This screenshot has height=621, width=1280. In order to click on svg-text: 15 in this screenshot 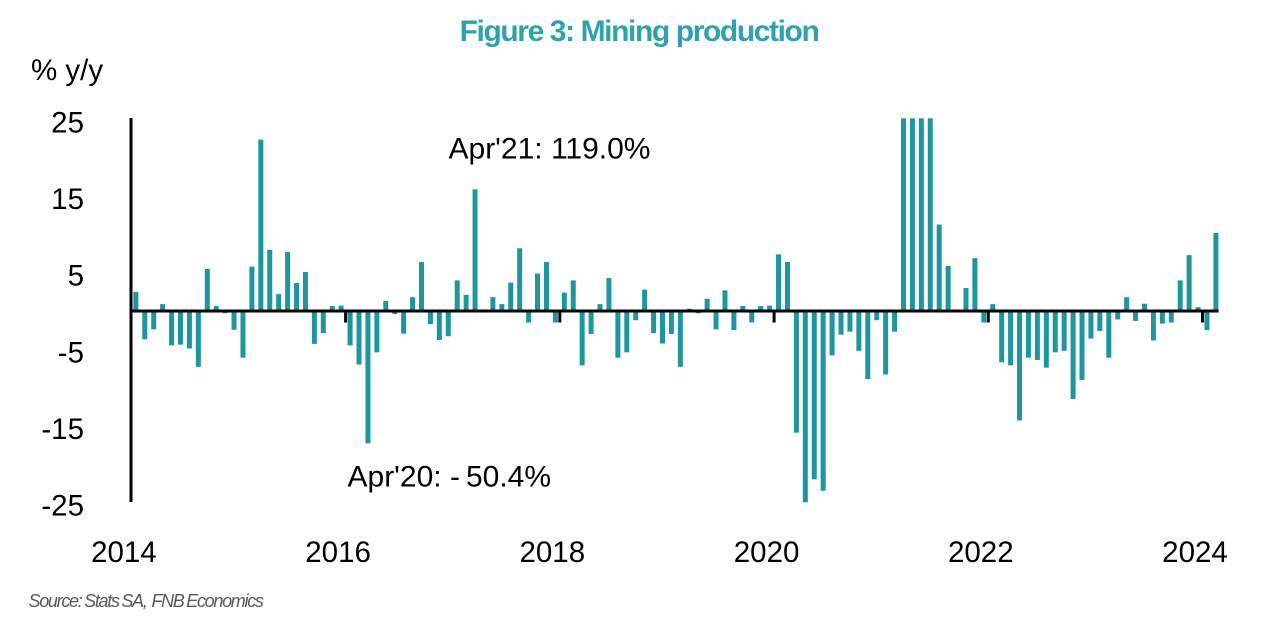, I will do `click(67, 199)`.